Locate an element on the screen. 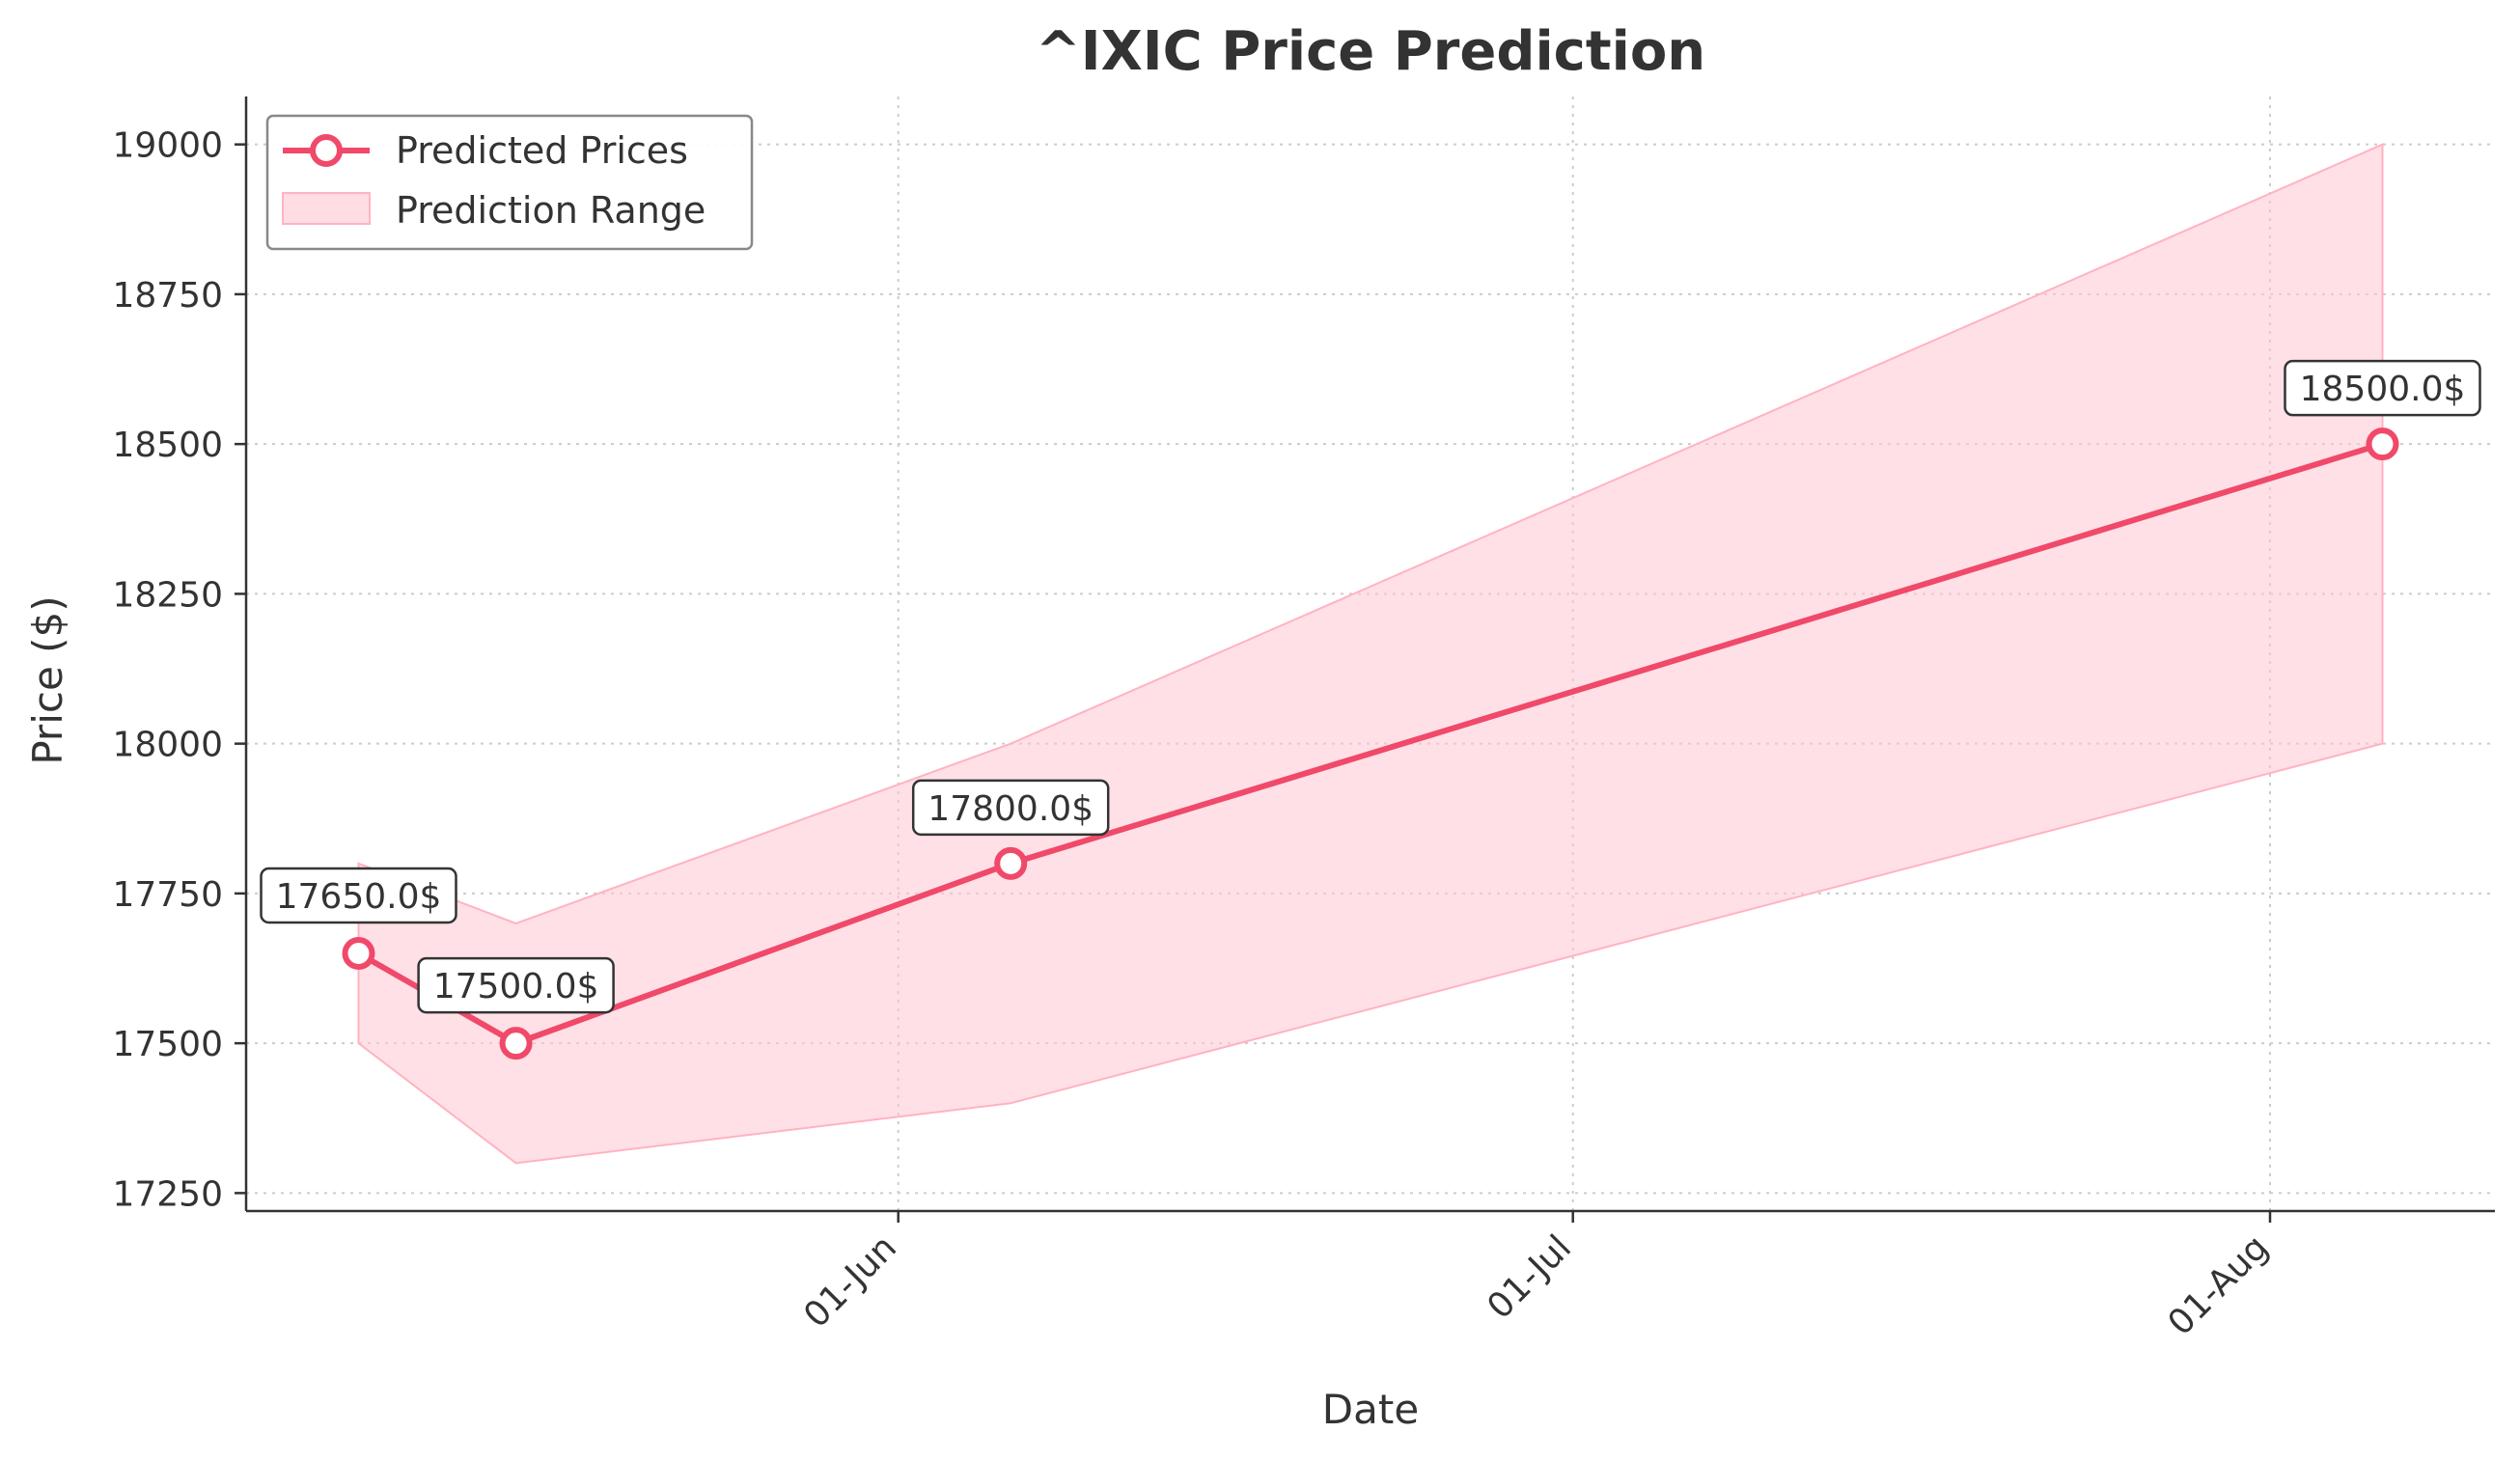 The height and width of the screenshot is (1460, 2520). y-tick-label-0: 17250 is located at coordinates (167, 1194).